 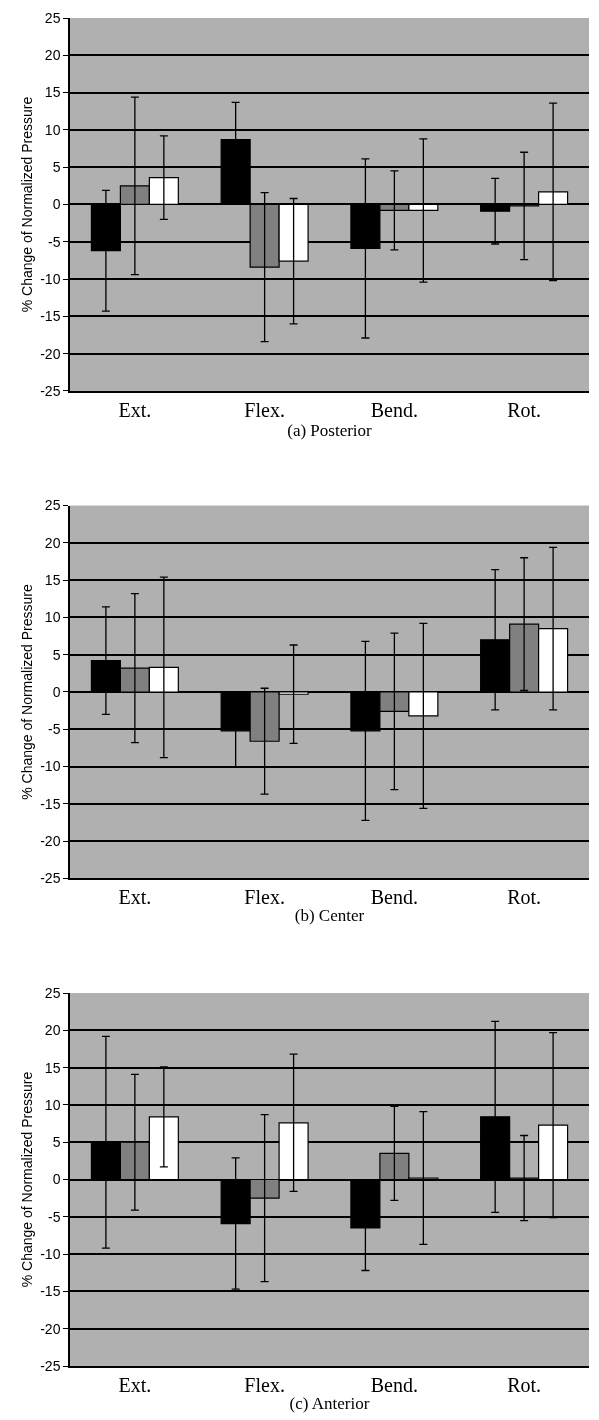 What do you see at coordinates (329, 916) in the screenshot?
I see `x-axis-title: (b) Center` at bounding box center [329, 916].